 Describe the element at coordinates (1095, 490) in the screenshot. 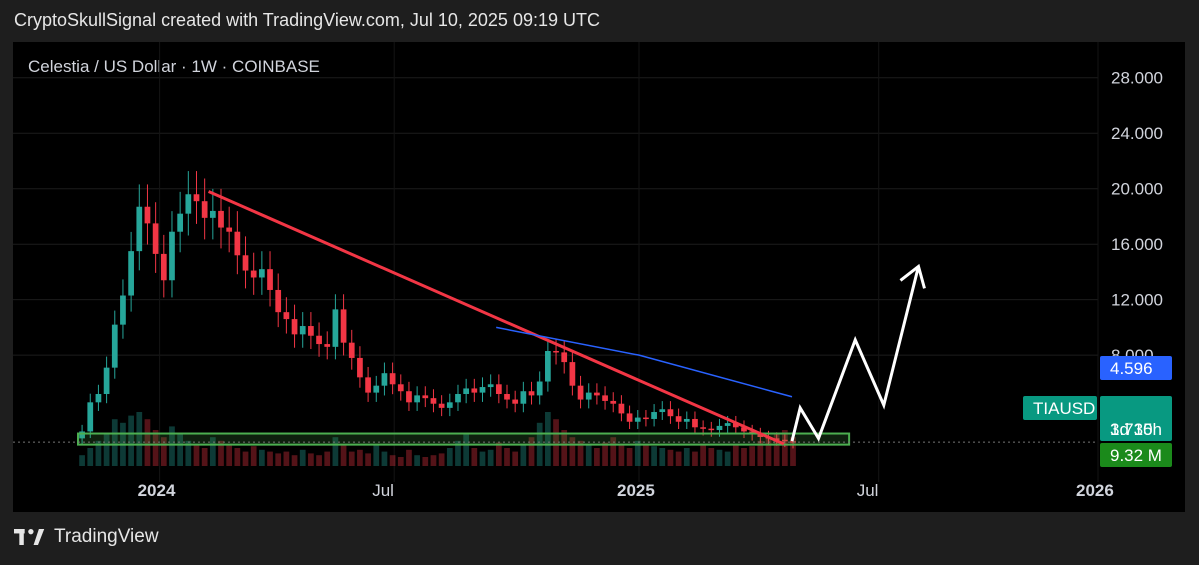

I see `x-tick-label: 2026` at that location.